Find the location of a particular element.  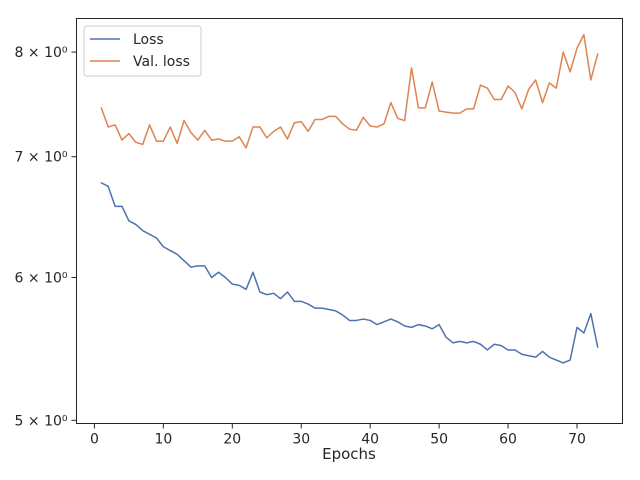

y-axis-ticks: 5 × 10⁰ 6 × 10⁰ 7 × 10⁰ 8 × 10⁰ is located at coordinates (46, 237).